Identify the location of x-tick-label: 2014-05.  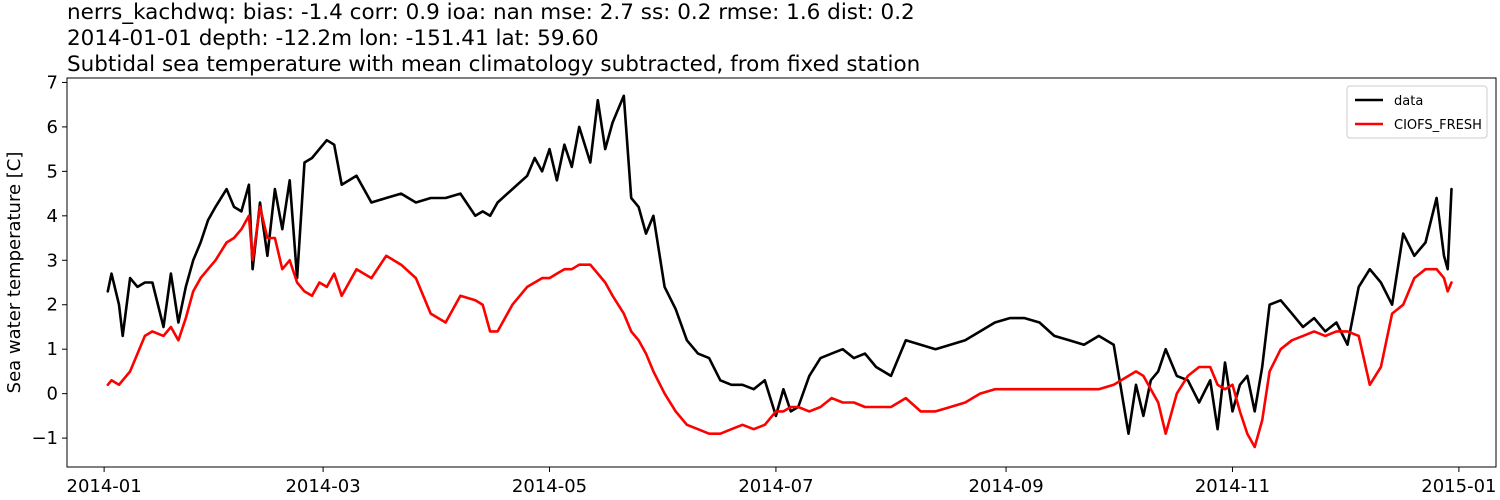
(549, 486).